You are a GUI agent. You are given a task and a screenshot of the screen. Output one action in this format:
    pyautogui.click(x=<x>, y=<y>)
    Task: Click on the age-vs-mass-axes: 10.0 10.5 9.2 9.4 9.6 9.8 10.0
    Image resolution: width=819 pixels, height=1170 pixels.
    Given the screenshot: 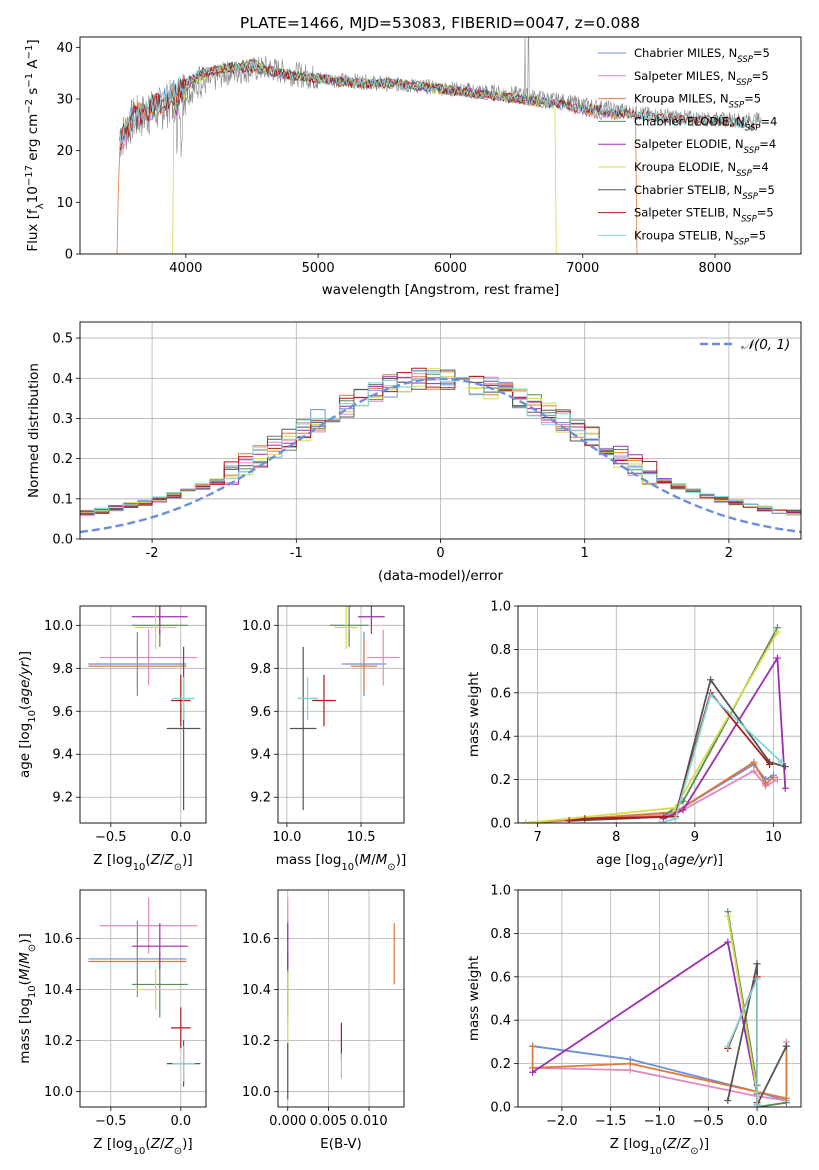 What is the action you would take?
    pyautogui.click(x=323, y=725)
    